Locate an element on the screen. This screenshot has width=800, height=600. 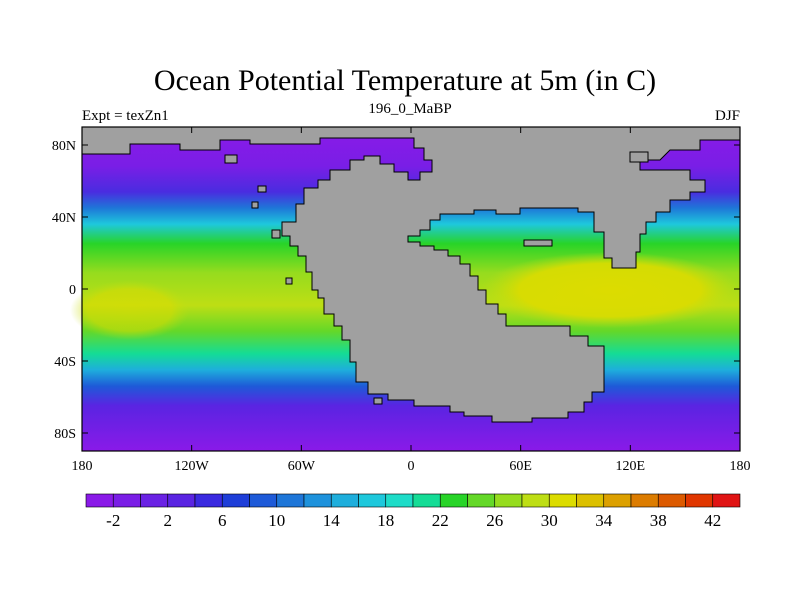
lon-tick-label: 120E is located at coordinates (631, 466).